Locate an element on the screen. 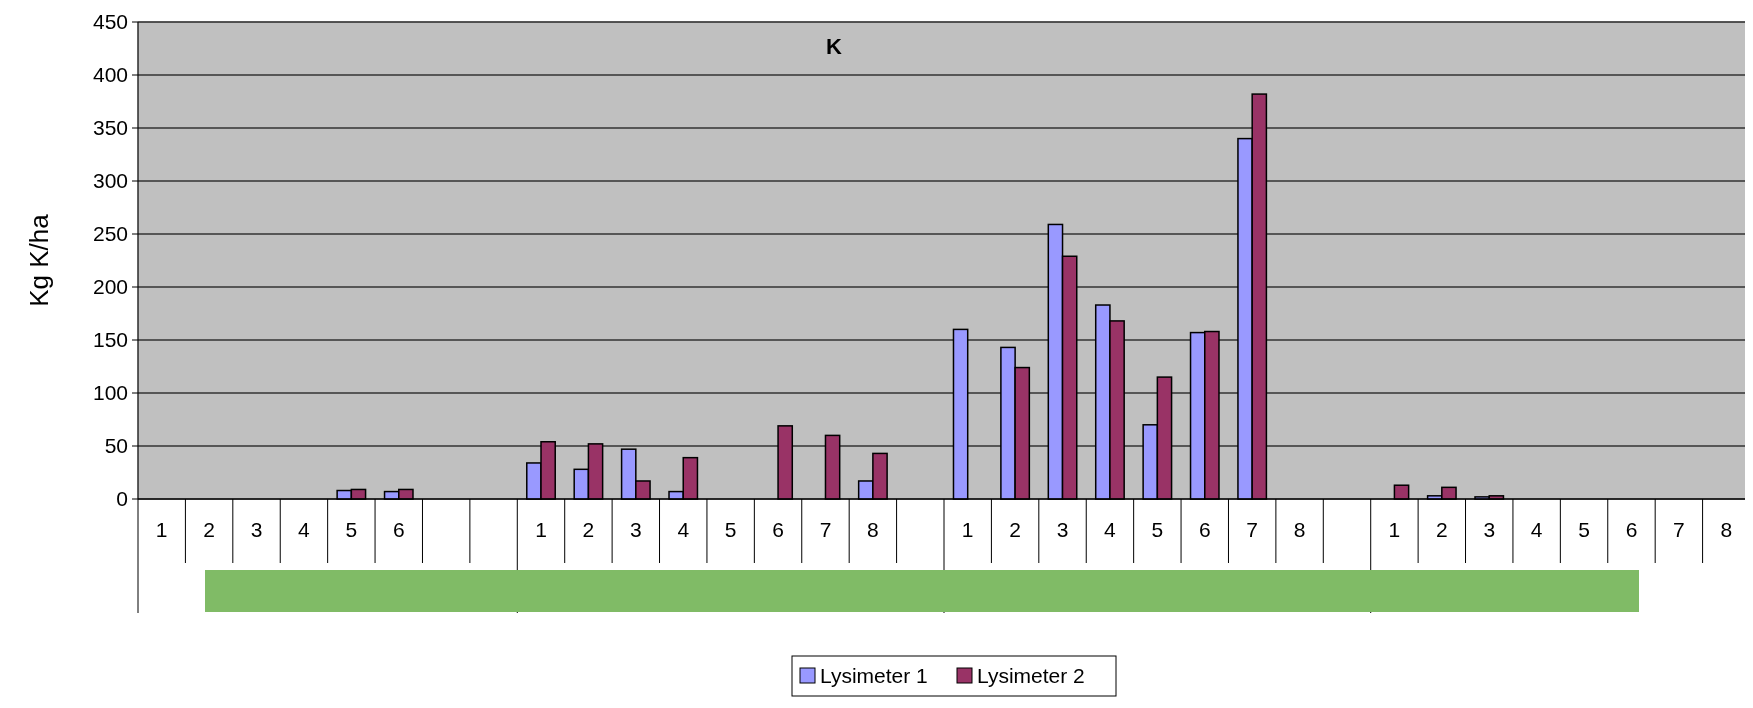  legend-label: Lysimeter 2 is located at coordinates (1031, 675).